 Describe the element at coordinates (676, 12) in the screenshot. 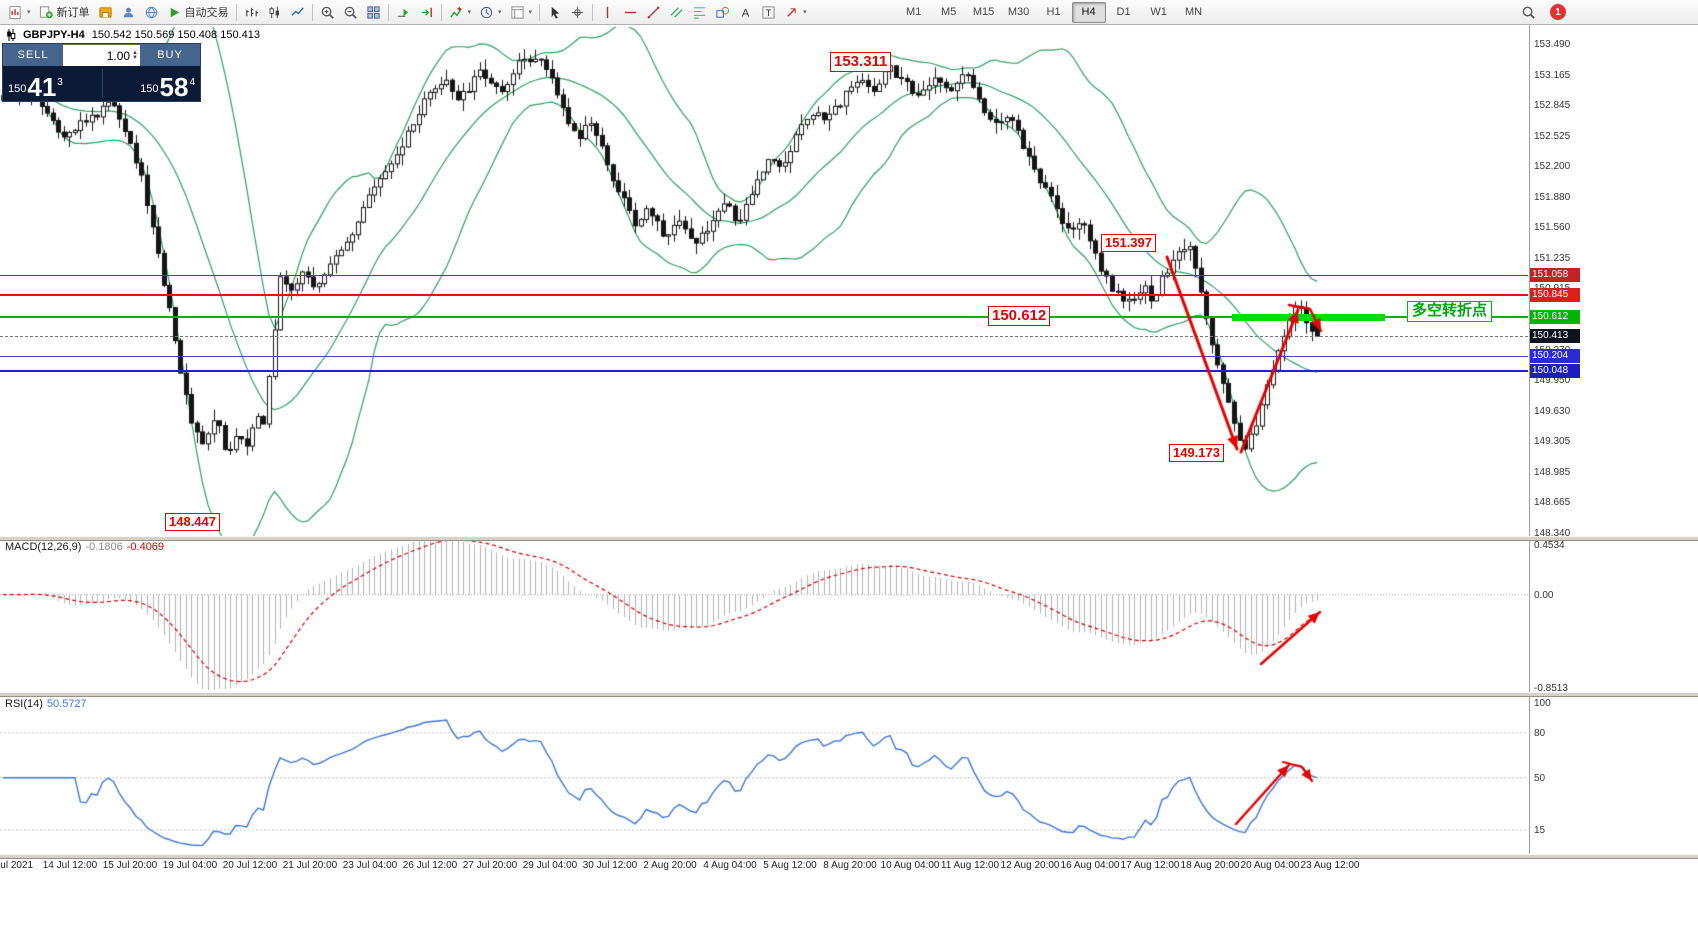

I see `equidistant-channel-button` at that location.